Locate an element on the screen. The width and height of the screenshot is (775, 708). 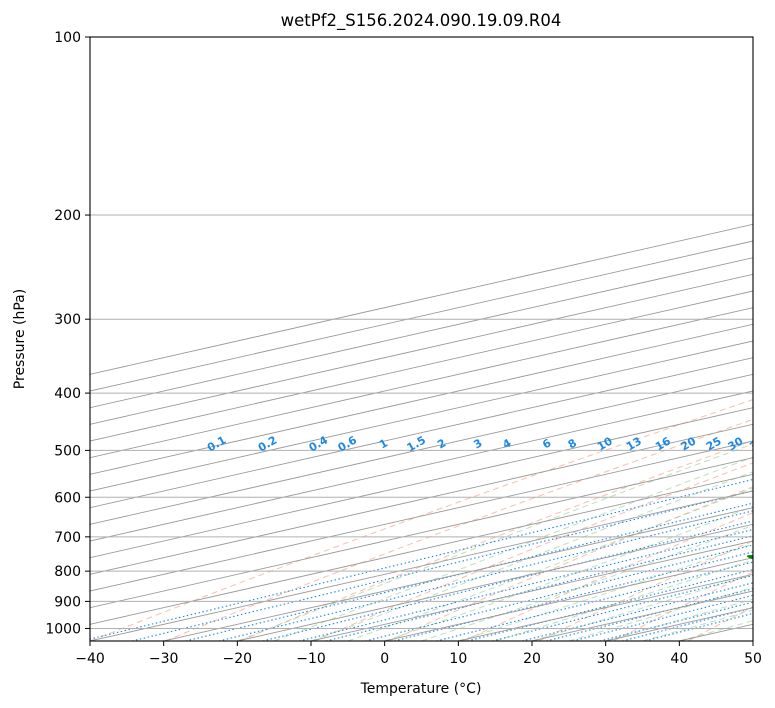
mixing-ratio-label: 3 is located at coordinates (477, 443).